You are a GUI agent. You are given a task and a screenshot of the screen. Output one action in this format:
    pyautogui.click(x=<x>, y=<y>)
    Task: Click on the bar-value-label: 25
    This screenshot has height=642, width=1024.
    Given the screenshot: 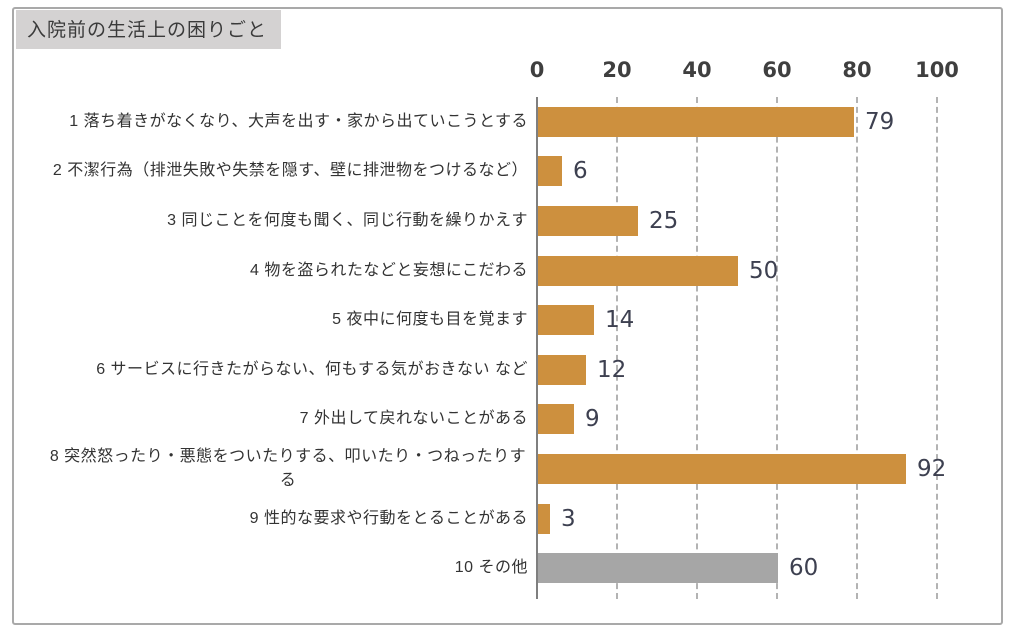 What is the action you would take?
    pyautogui.click(x=664, y=220)
    